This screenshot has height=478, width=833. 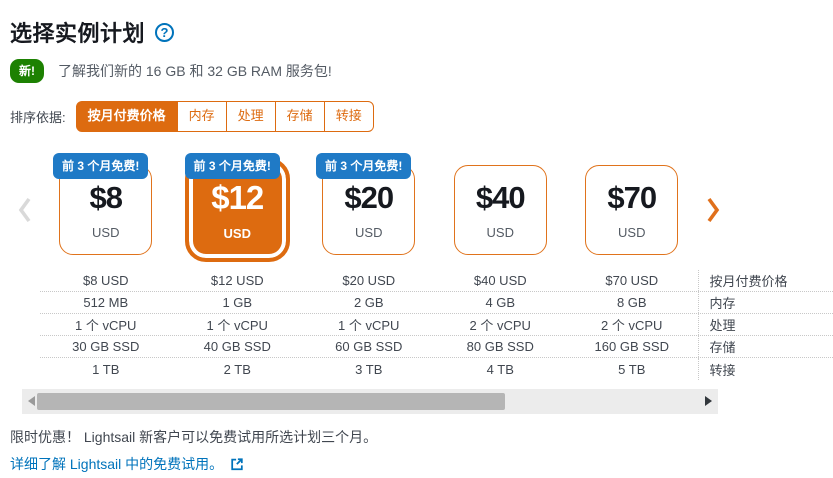 I want to click on plan-card-8: $8 USD, so click(x=106, y=210).